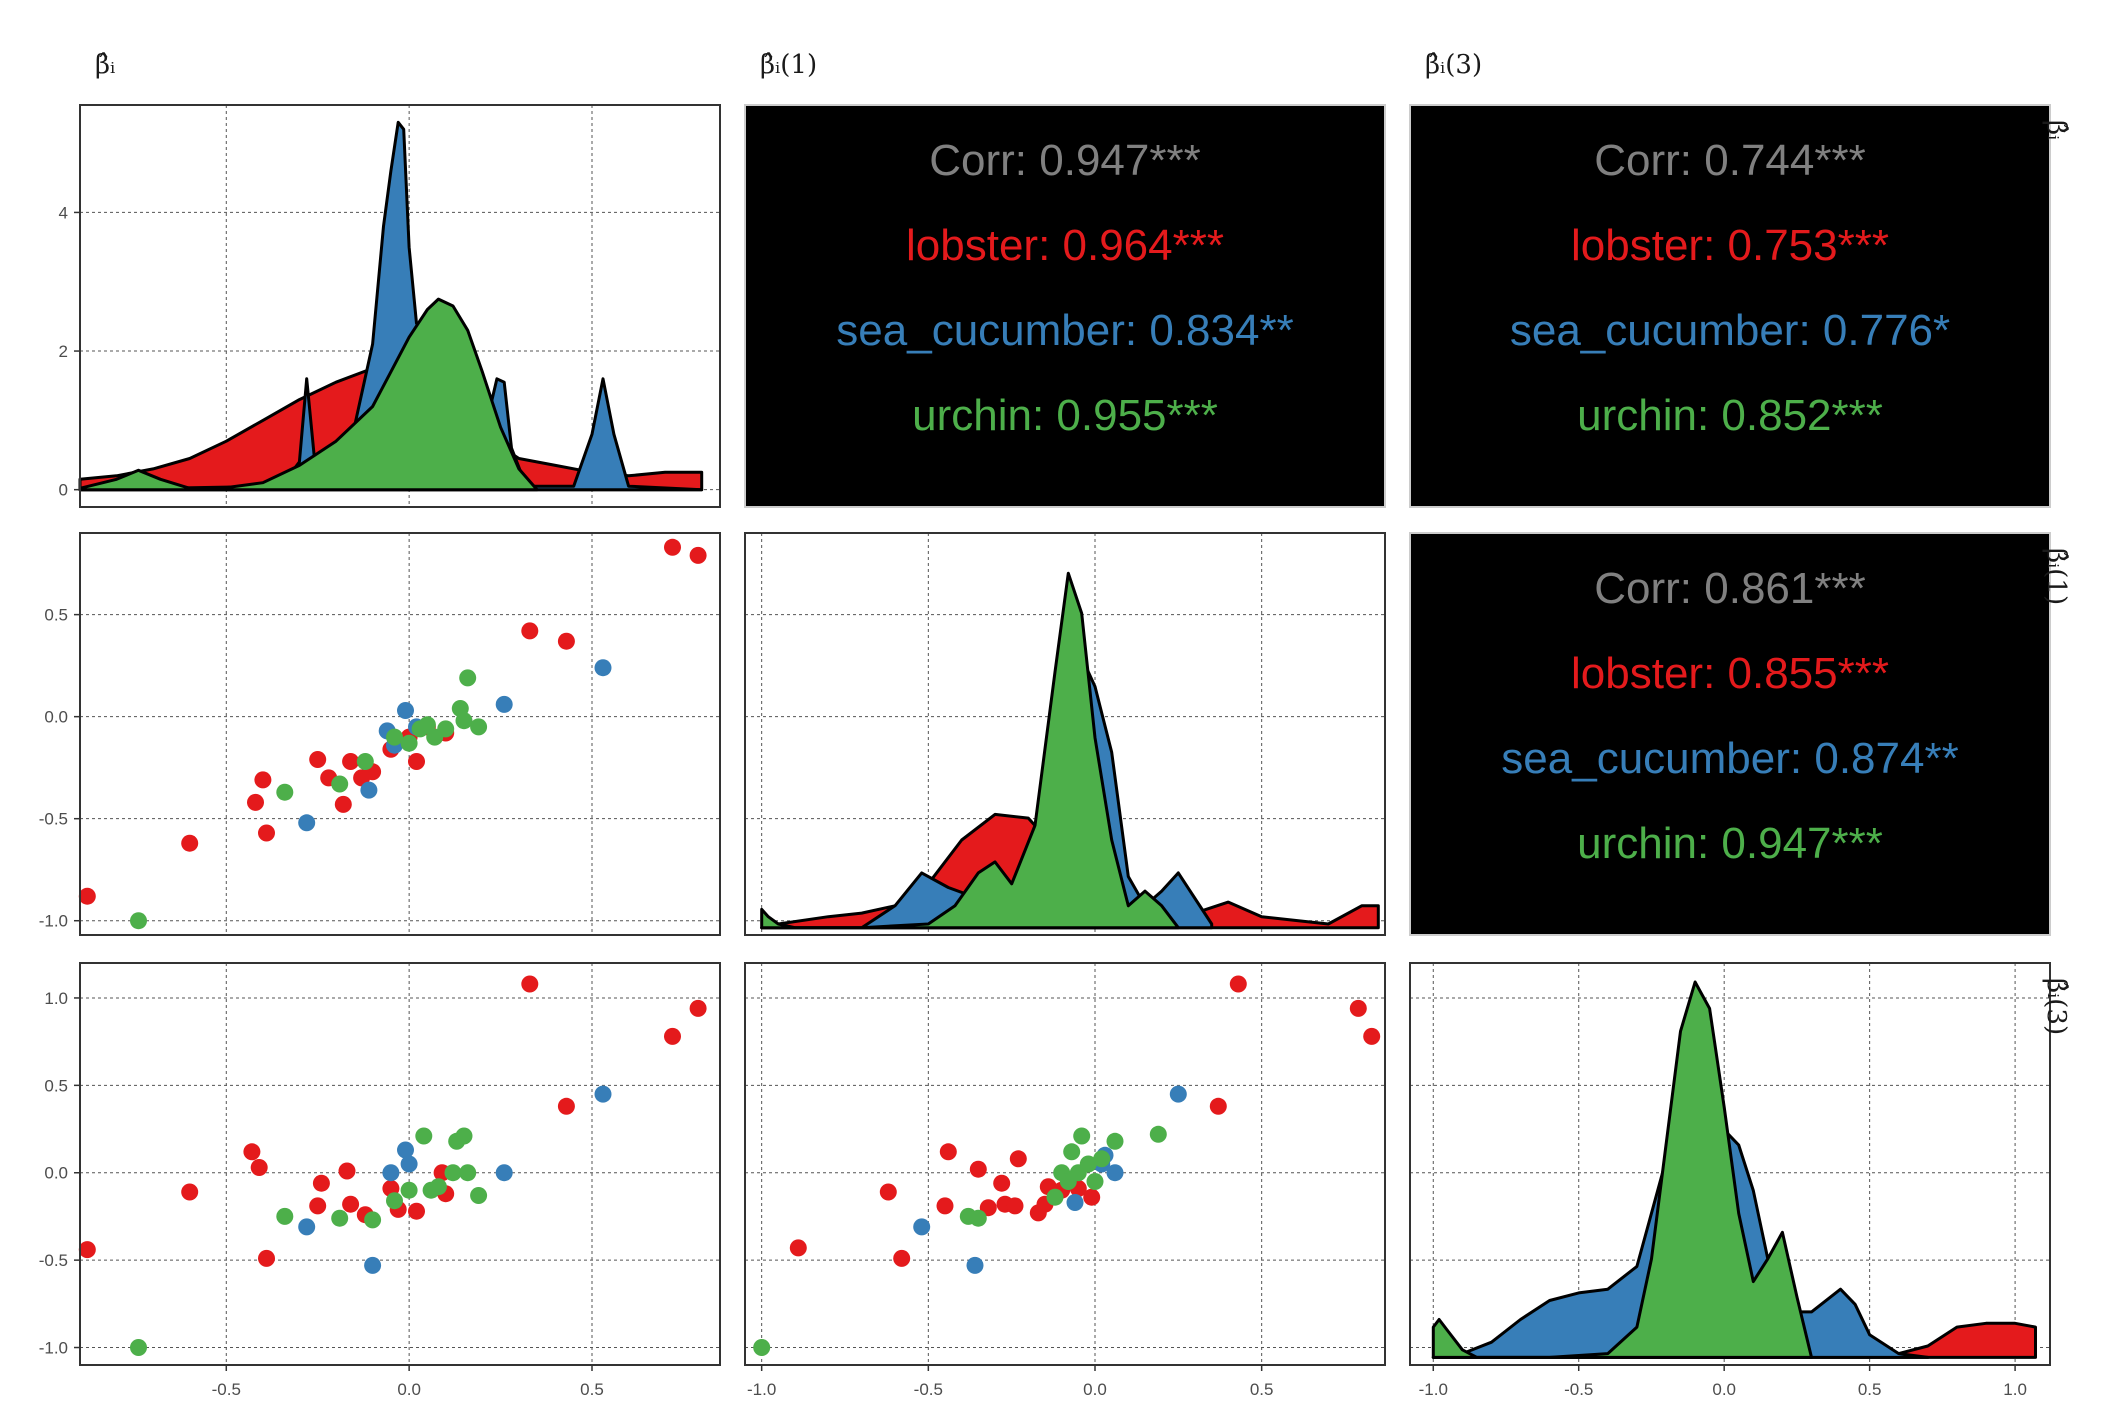 The width and height of the screenshot is (2125, 1417). I want to click on panel-background, so click(1065, 1164).